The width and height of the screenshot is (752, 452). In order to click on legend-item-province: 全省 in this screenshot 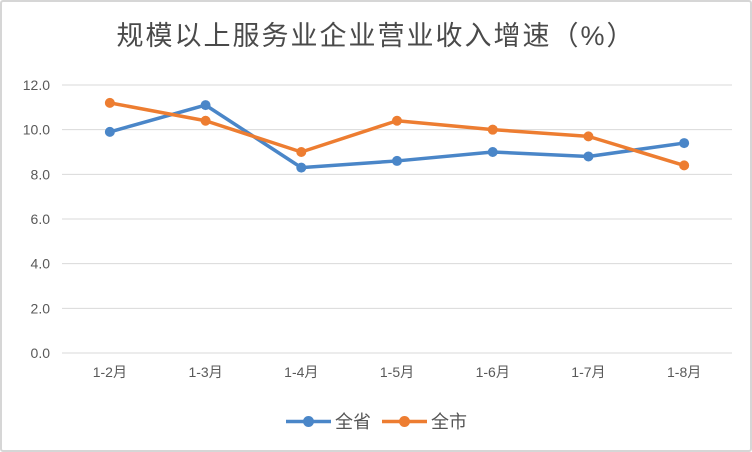, I will do `click(328, 421)`.